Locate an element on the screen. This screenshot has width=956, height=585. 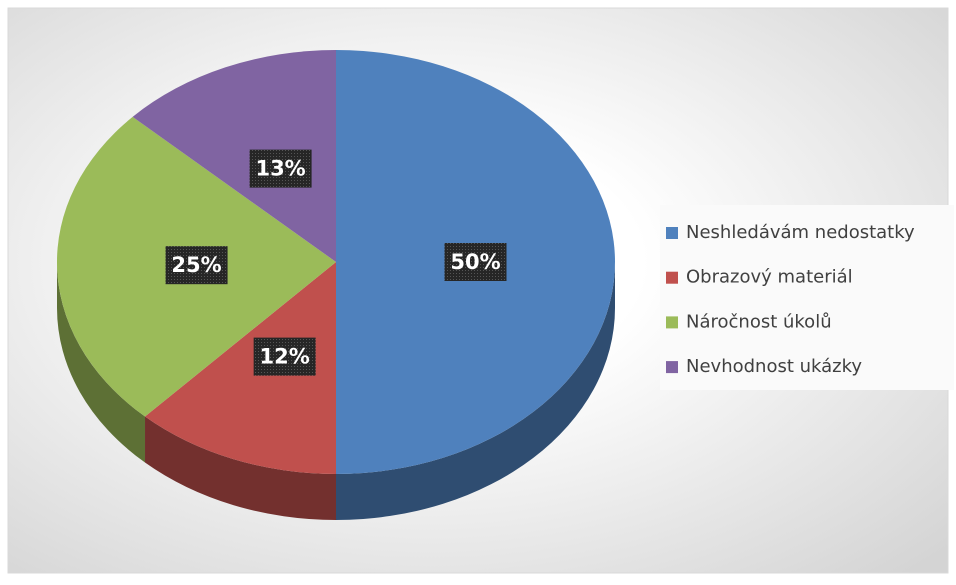
data-label: 25% is located at coordinates (196, 265).